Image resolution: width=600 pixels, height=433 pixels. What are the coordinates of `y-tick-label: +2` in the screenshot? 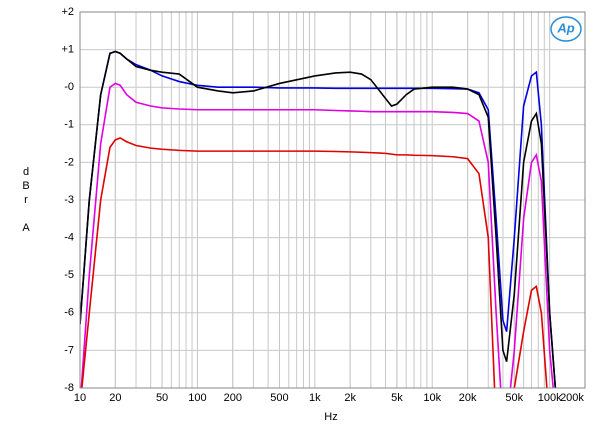 It's located at (67, 12).